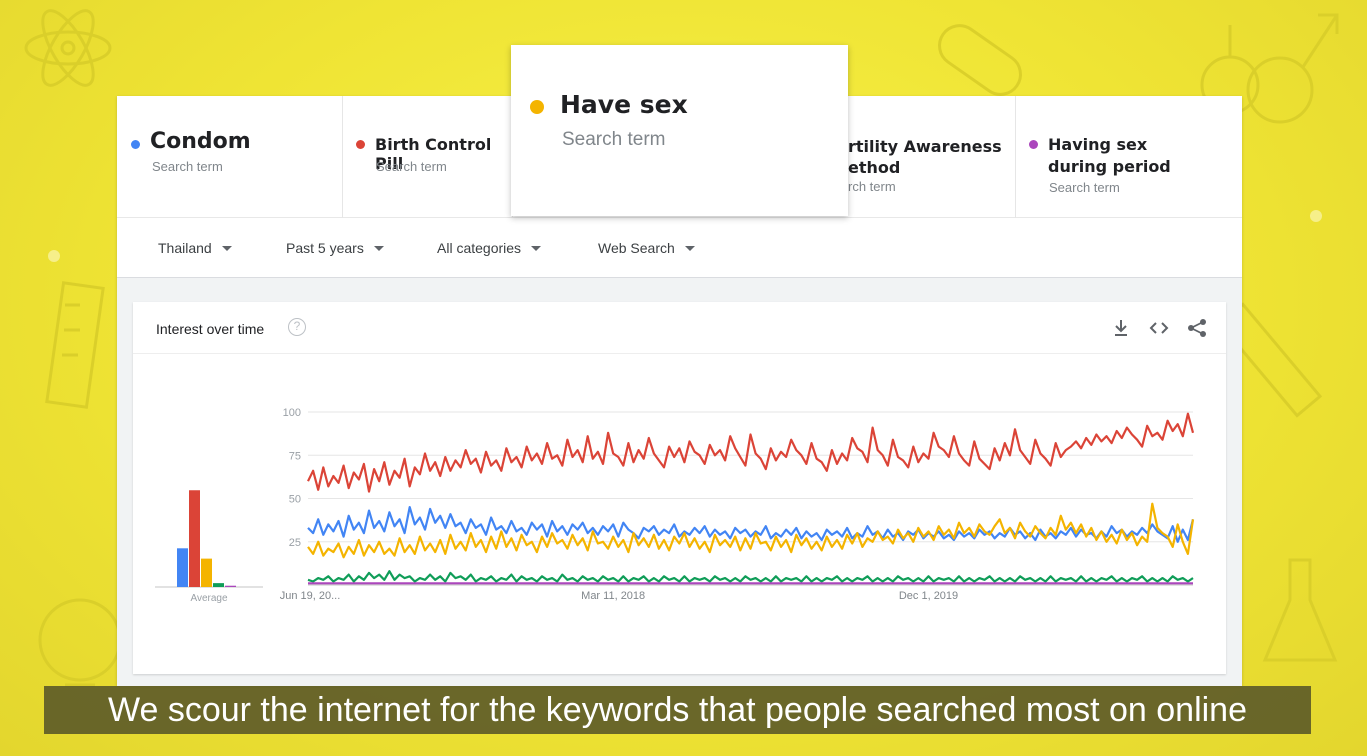  I want to click on term-card-birth-control-pill: Birth Control Pill Search term, so click(428, 157).